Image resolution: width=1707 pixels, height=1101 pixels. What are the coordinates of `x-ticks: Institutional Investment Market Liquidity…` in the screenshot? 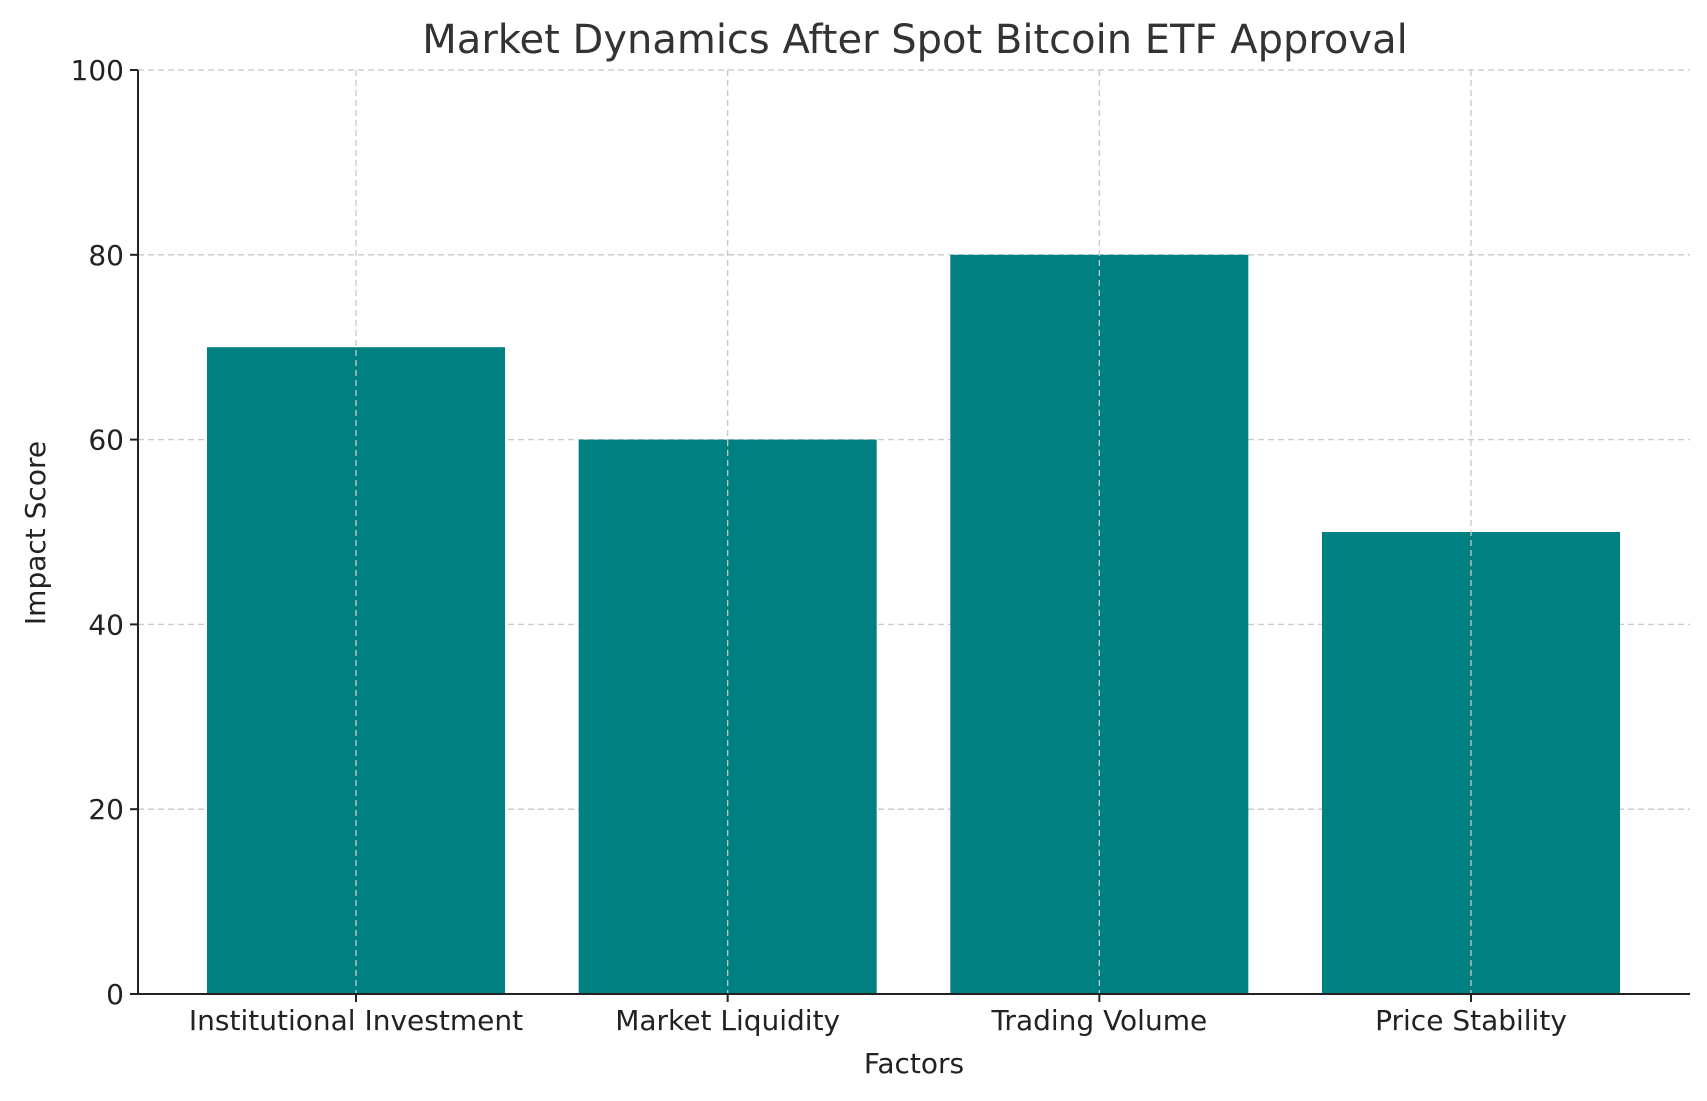 It's located at (878, 1015).